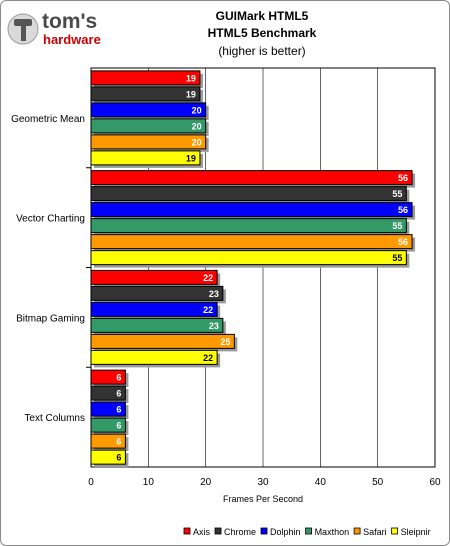 This screenshot has width=450, height=546. What do you see at coordinates (88, 267) in the screenshot?
I see `category-separators` at bounding box center [88, 267].